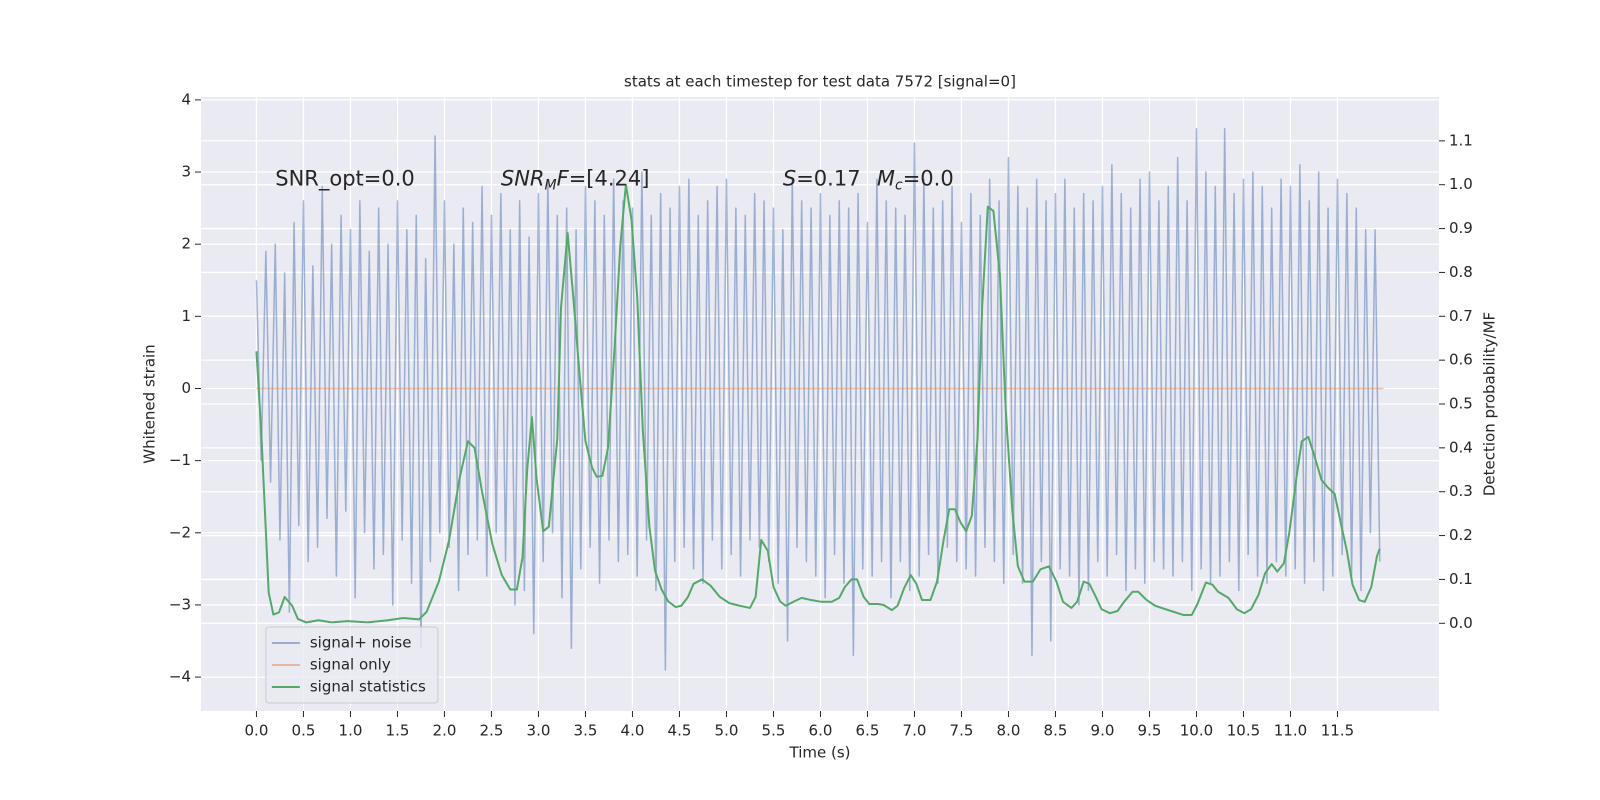 The image size is (1600, 800). What do you see at coordinates (1009, 731) in the screenshot?
I see `x-tick-label: 8.0` at bounding box center [1009, 731].